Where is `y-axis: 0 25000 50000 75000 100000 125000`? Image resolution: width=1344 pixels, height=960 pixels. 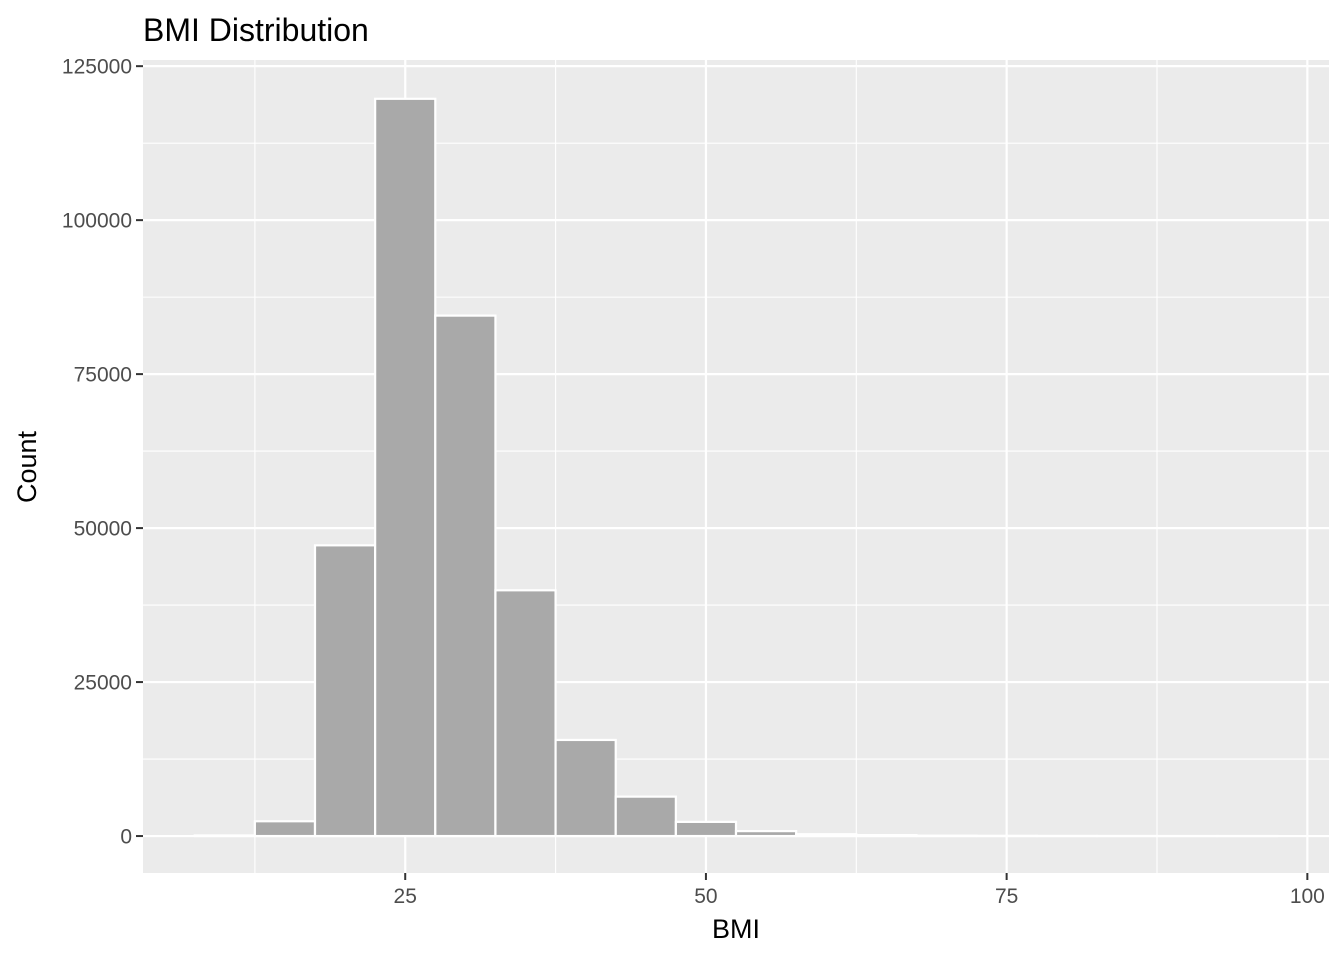 y-axis: 0 25000 50000 75000 100000 125000 is located at coordinates (102, 452).